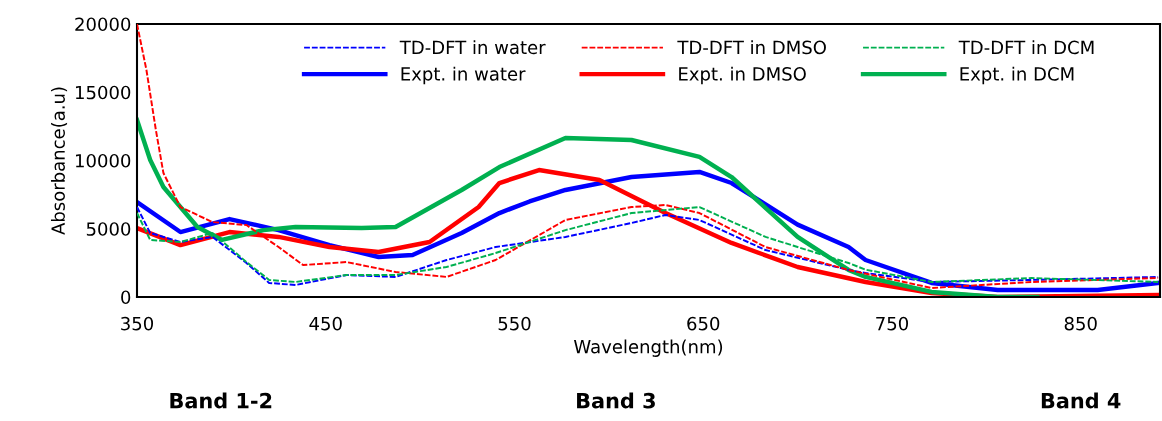  What do you see at coordinates (325, 323) in the screenshot?
I see `x-tick-label: 450` at bounding box center [325, 323].